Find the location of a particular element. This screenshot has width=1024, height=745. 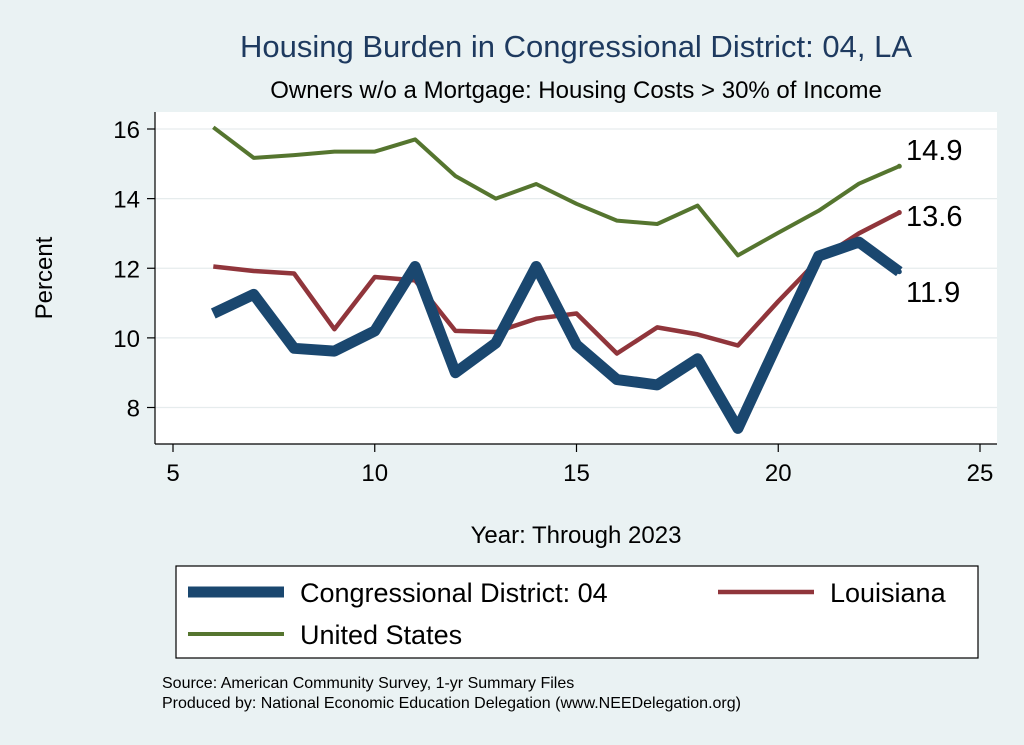

y-tick-label: 12 is located at coordinates (126, 269).